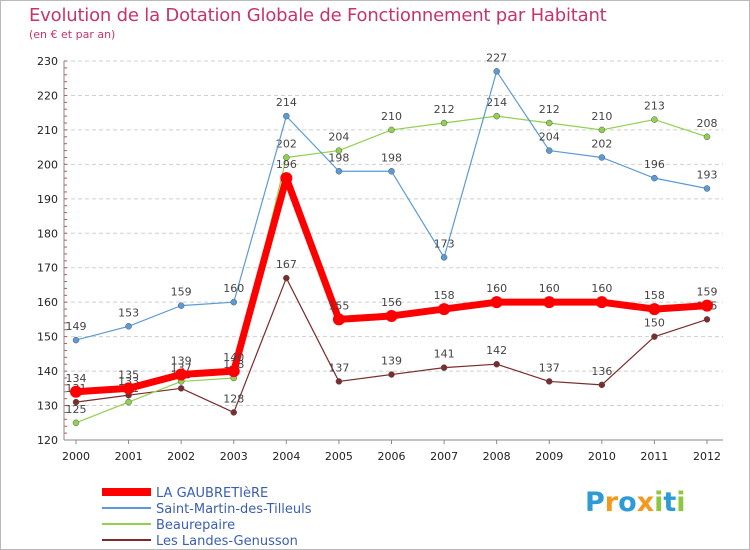  I want to click on data-label: 156, so click(391, 302).